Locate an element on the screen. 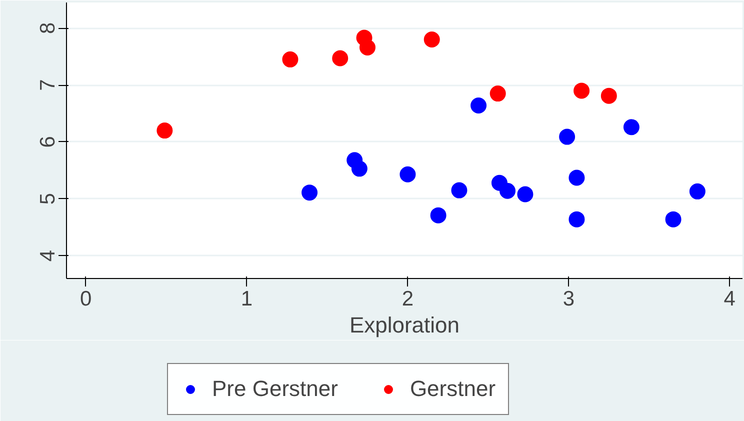  y-tick-label: 7 is located at coordinates (48, 85).